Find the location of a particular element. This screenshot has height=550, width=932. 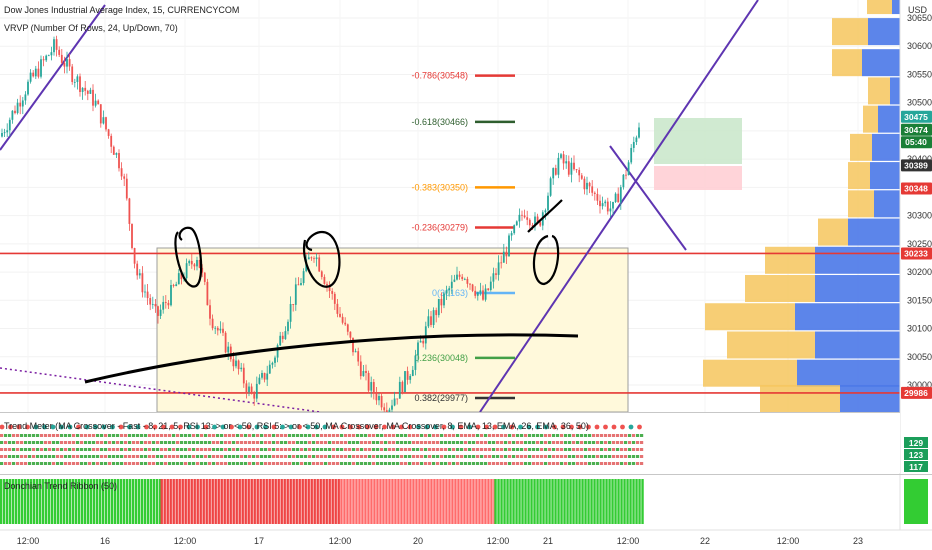

price-pill is located at coordinates (916, 392).